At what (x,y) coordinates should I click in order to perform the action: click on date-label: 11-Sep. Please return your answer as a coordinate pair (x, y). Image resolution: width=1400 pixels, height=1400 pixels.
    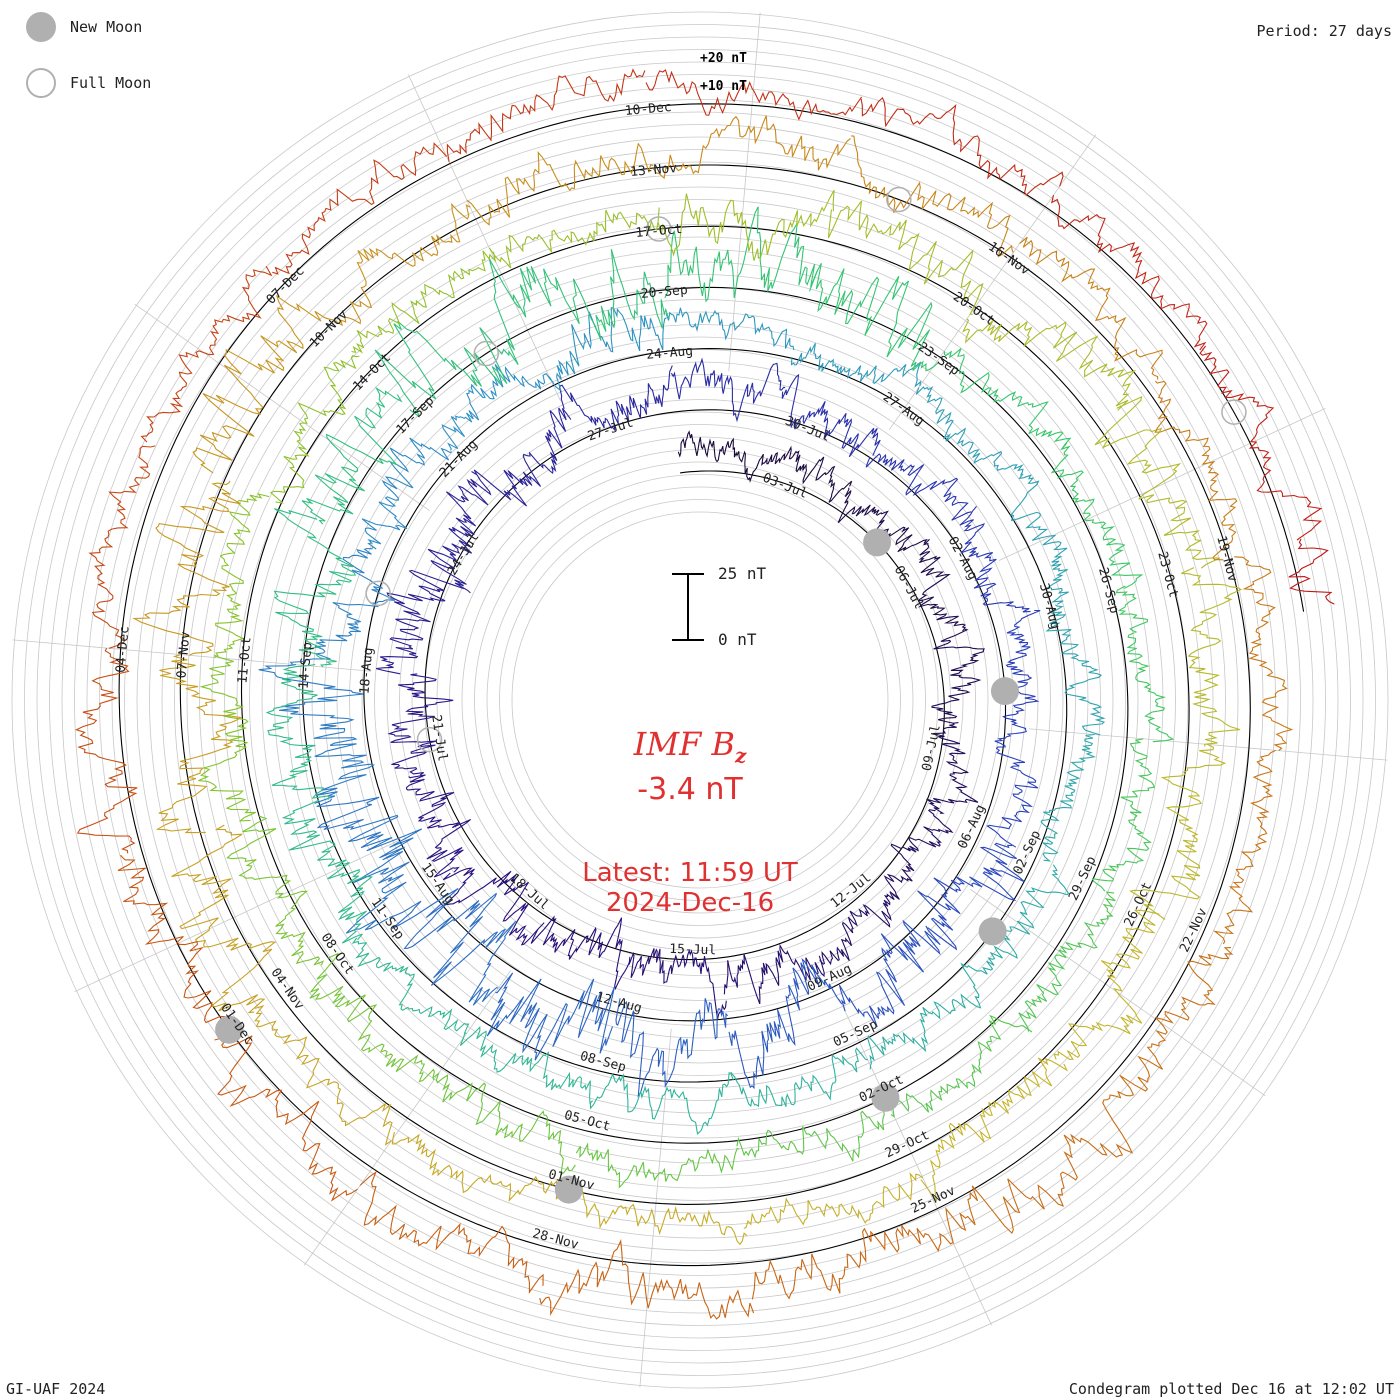
    Looking at the image, I should click on (387, 918).